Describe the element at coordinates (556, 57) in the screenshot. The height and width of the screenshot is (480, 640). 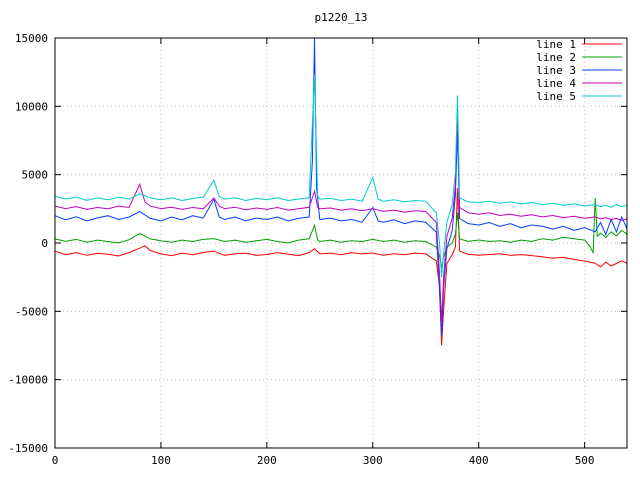
I see `legend-label: line 2` at that location.